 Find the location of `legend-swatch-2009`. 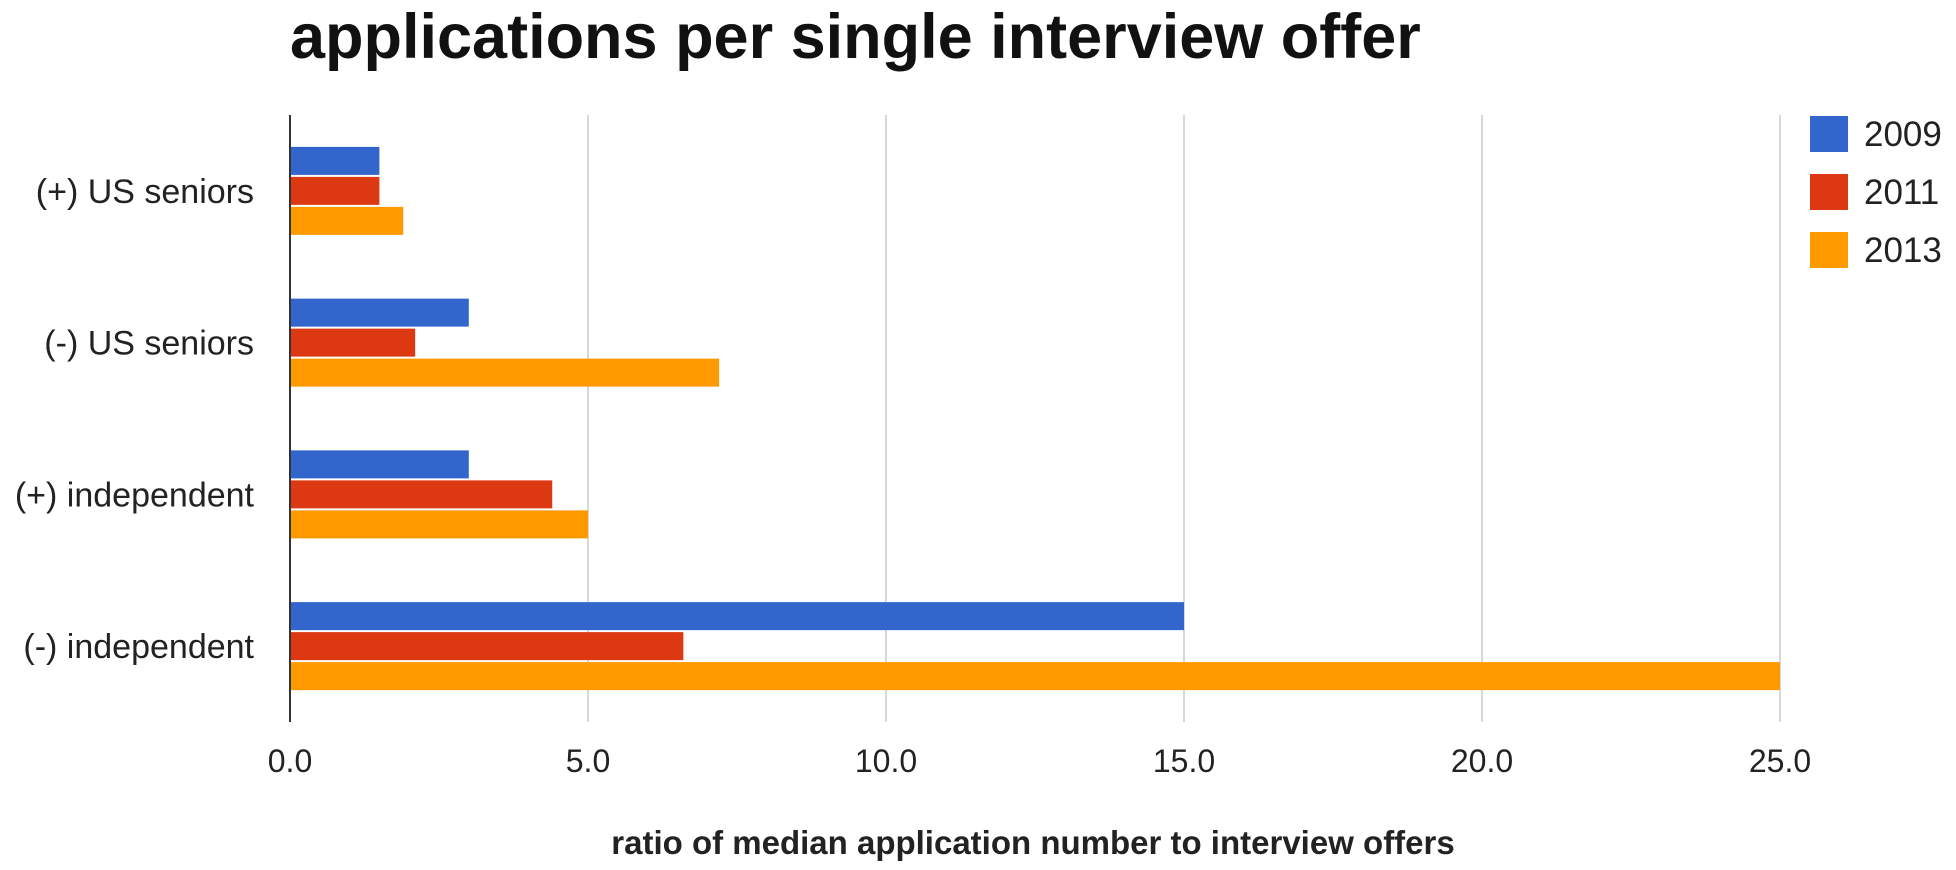

legend-swatch-2009 is located at coordinates (1829, 134).